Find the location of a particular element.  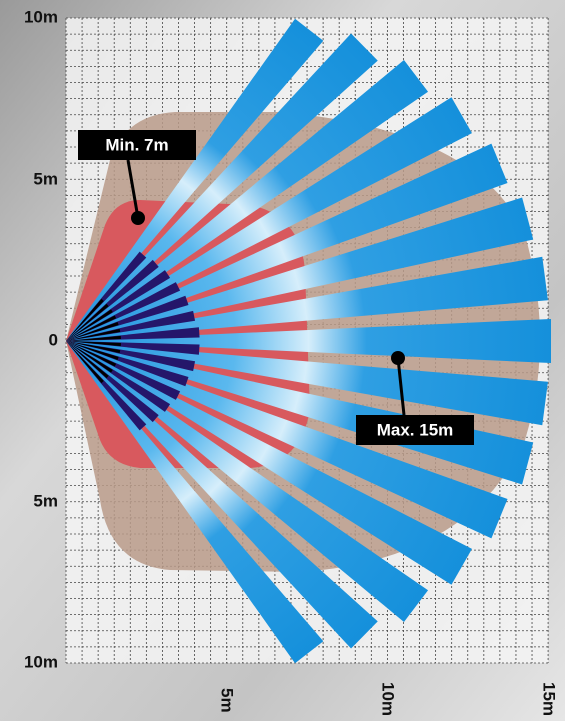

beam-group is located at coordinates (308, 341).